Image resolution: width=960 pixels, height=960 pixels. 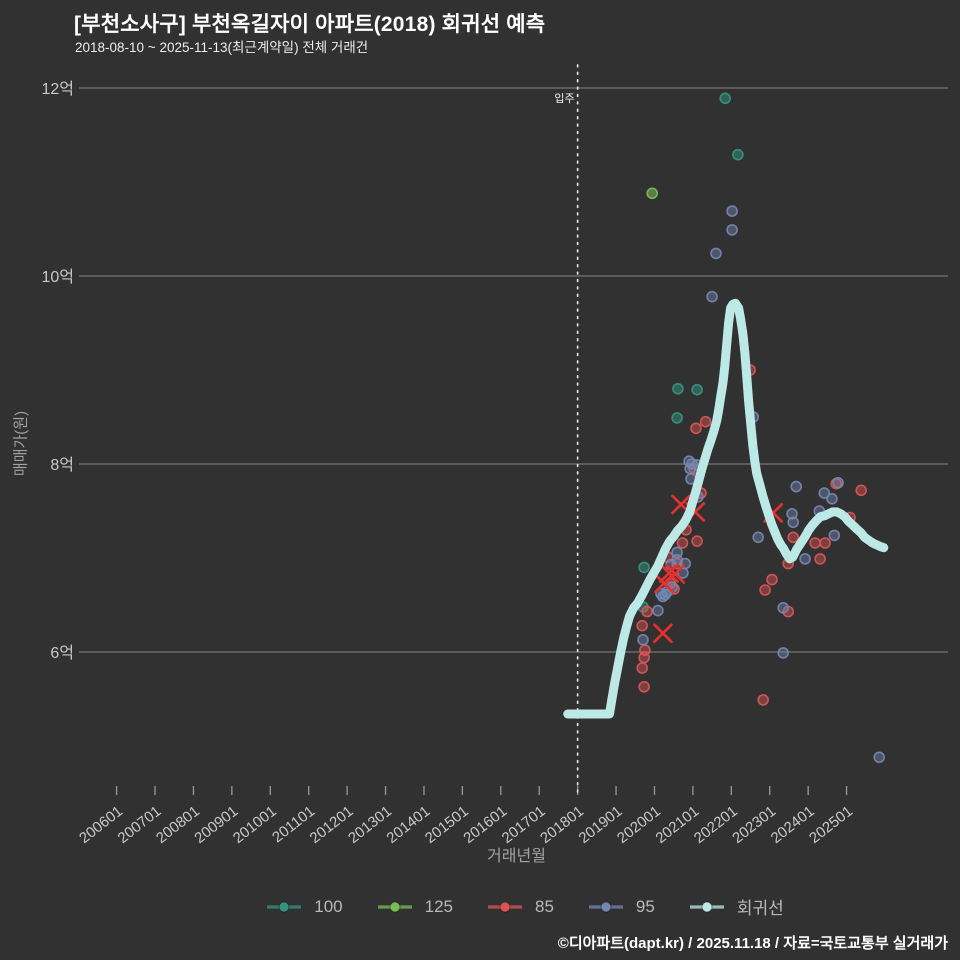 What do you see at coordinates (544, 906) in the screenshot?
I see `legend-label: 85` at bounding box center [544, 906].